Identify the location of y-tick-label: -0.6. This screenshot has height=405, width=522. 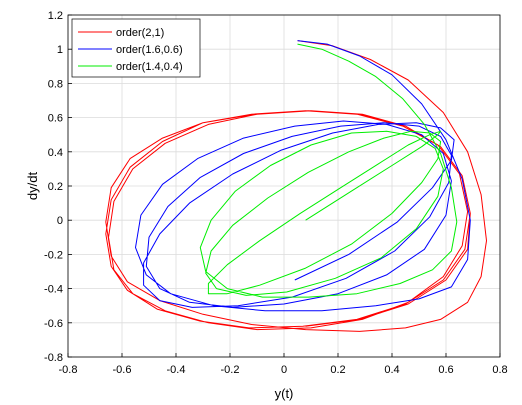
(53, 324).